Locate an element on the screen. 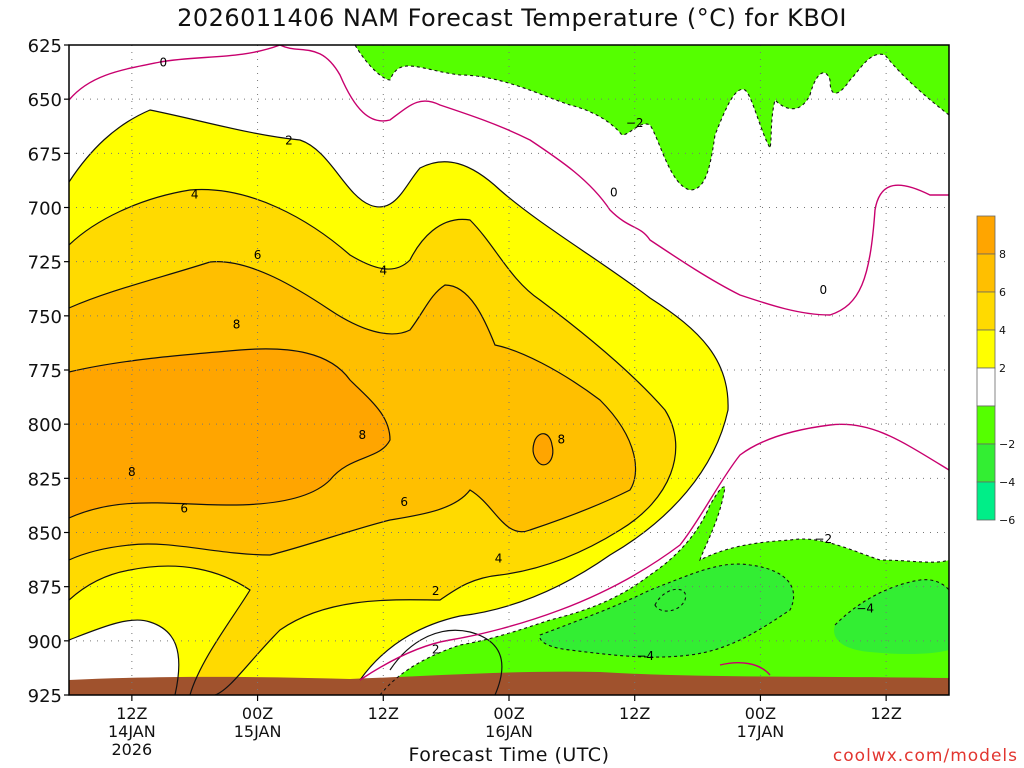 Image resolution: width=1024 pixels, height=768 pixels. colorbar-label: 4 is located at coordinates (1002, 330).